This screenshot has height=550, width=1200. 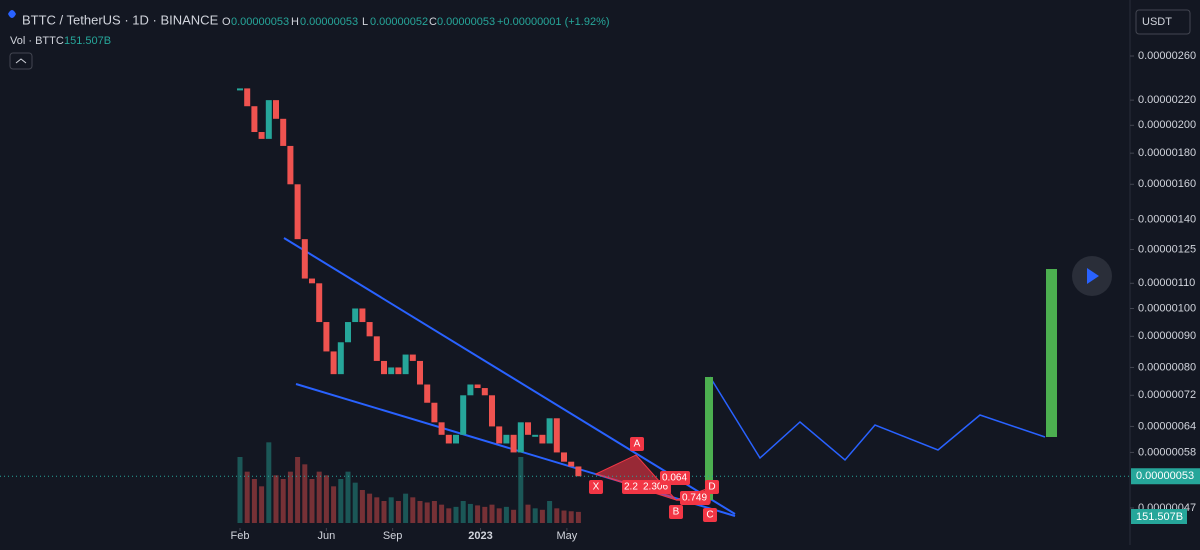 I want to click on pattern-point: B, so click(x=676, y=512).